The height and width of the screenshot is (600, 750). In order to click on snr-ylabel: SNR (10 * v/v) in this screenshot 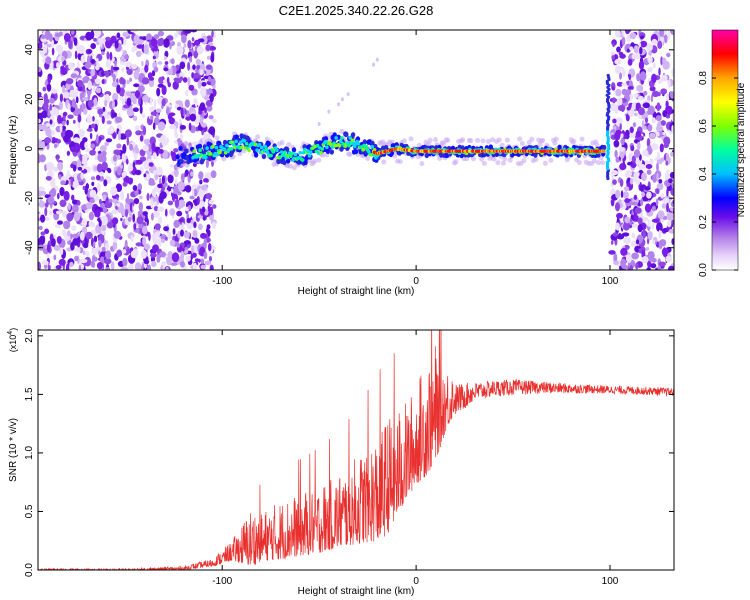, I will do `click(13, 450)`.